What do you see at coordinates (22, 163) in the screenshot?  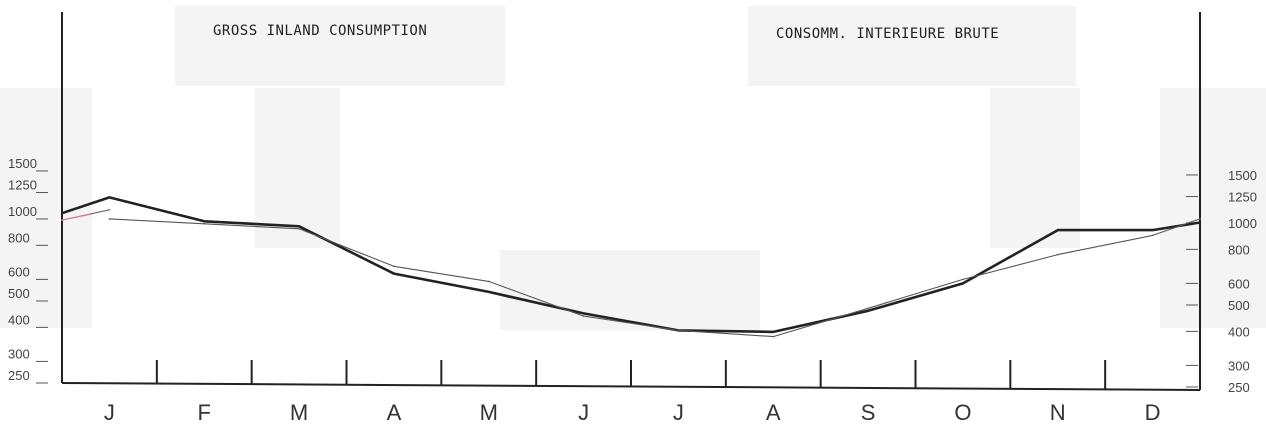 I see `left-tick-label: 1500` at bounding box center [22, 163].